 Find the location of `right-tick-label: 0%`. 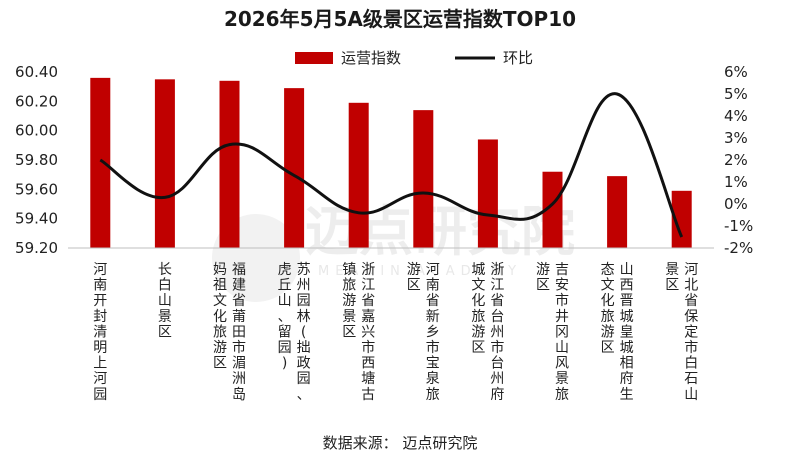

right-tick-label: 0% is located at coordinates (736, 204).